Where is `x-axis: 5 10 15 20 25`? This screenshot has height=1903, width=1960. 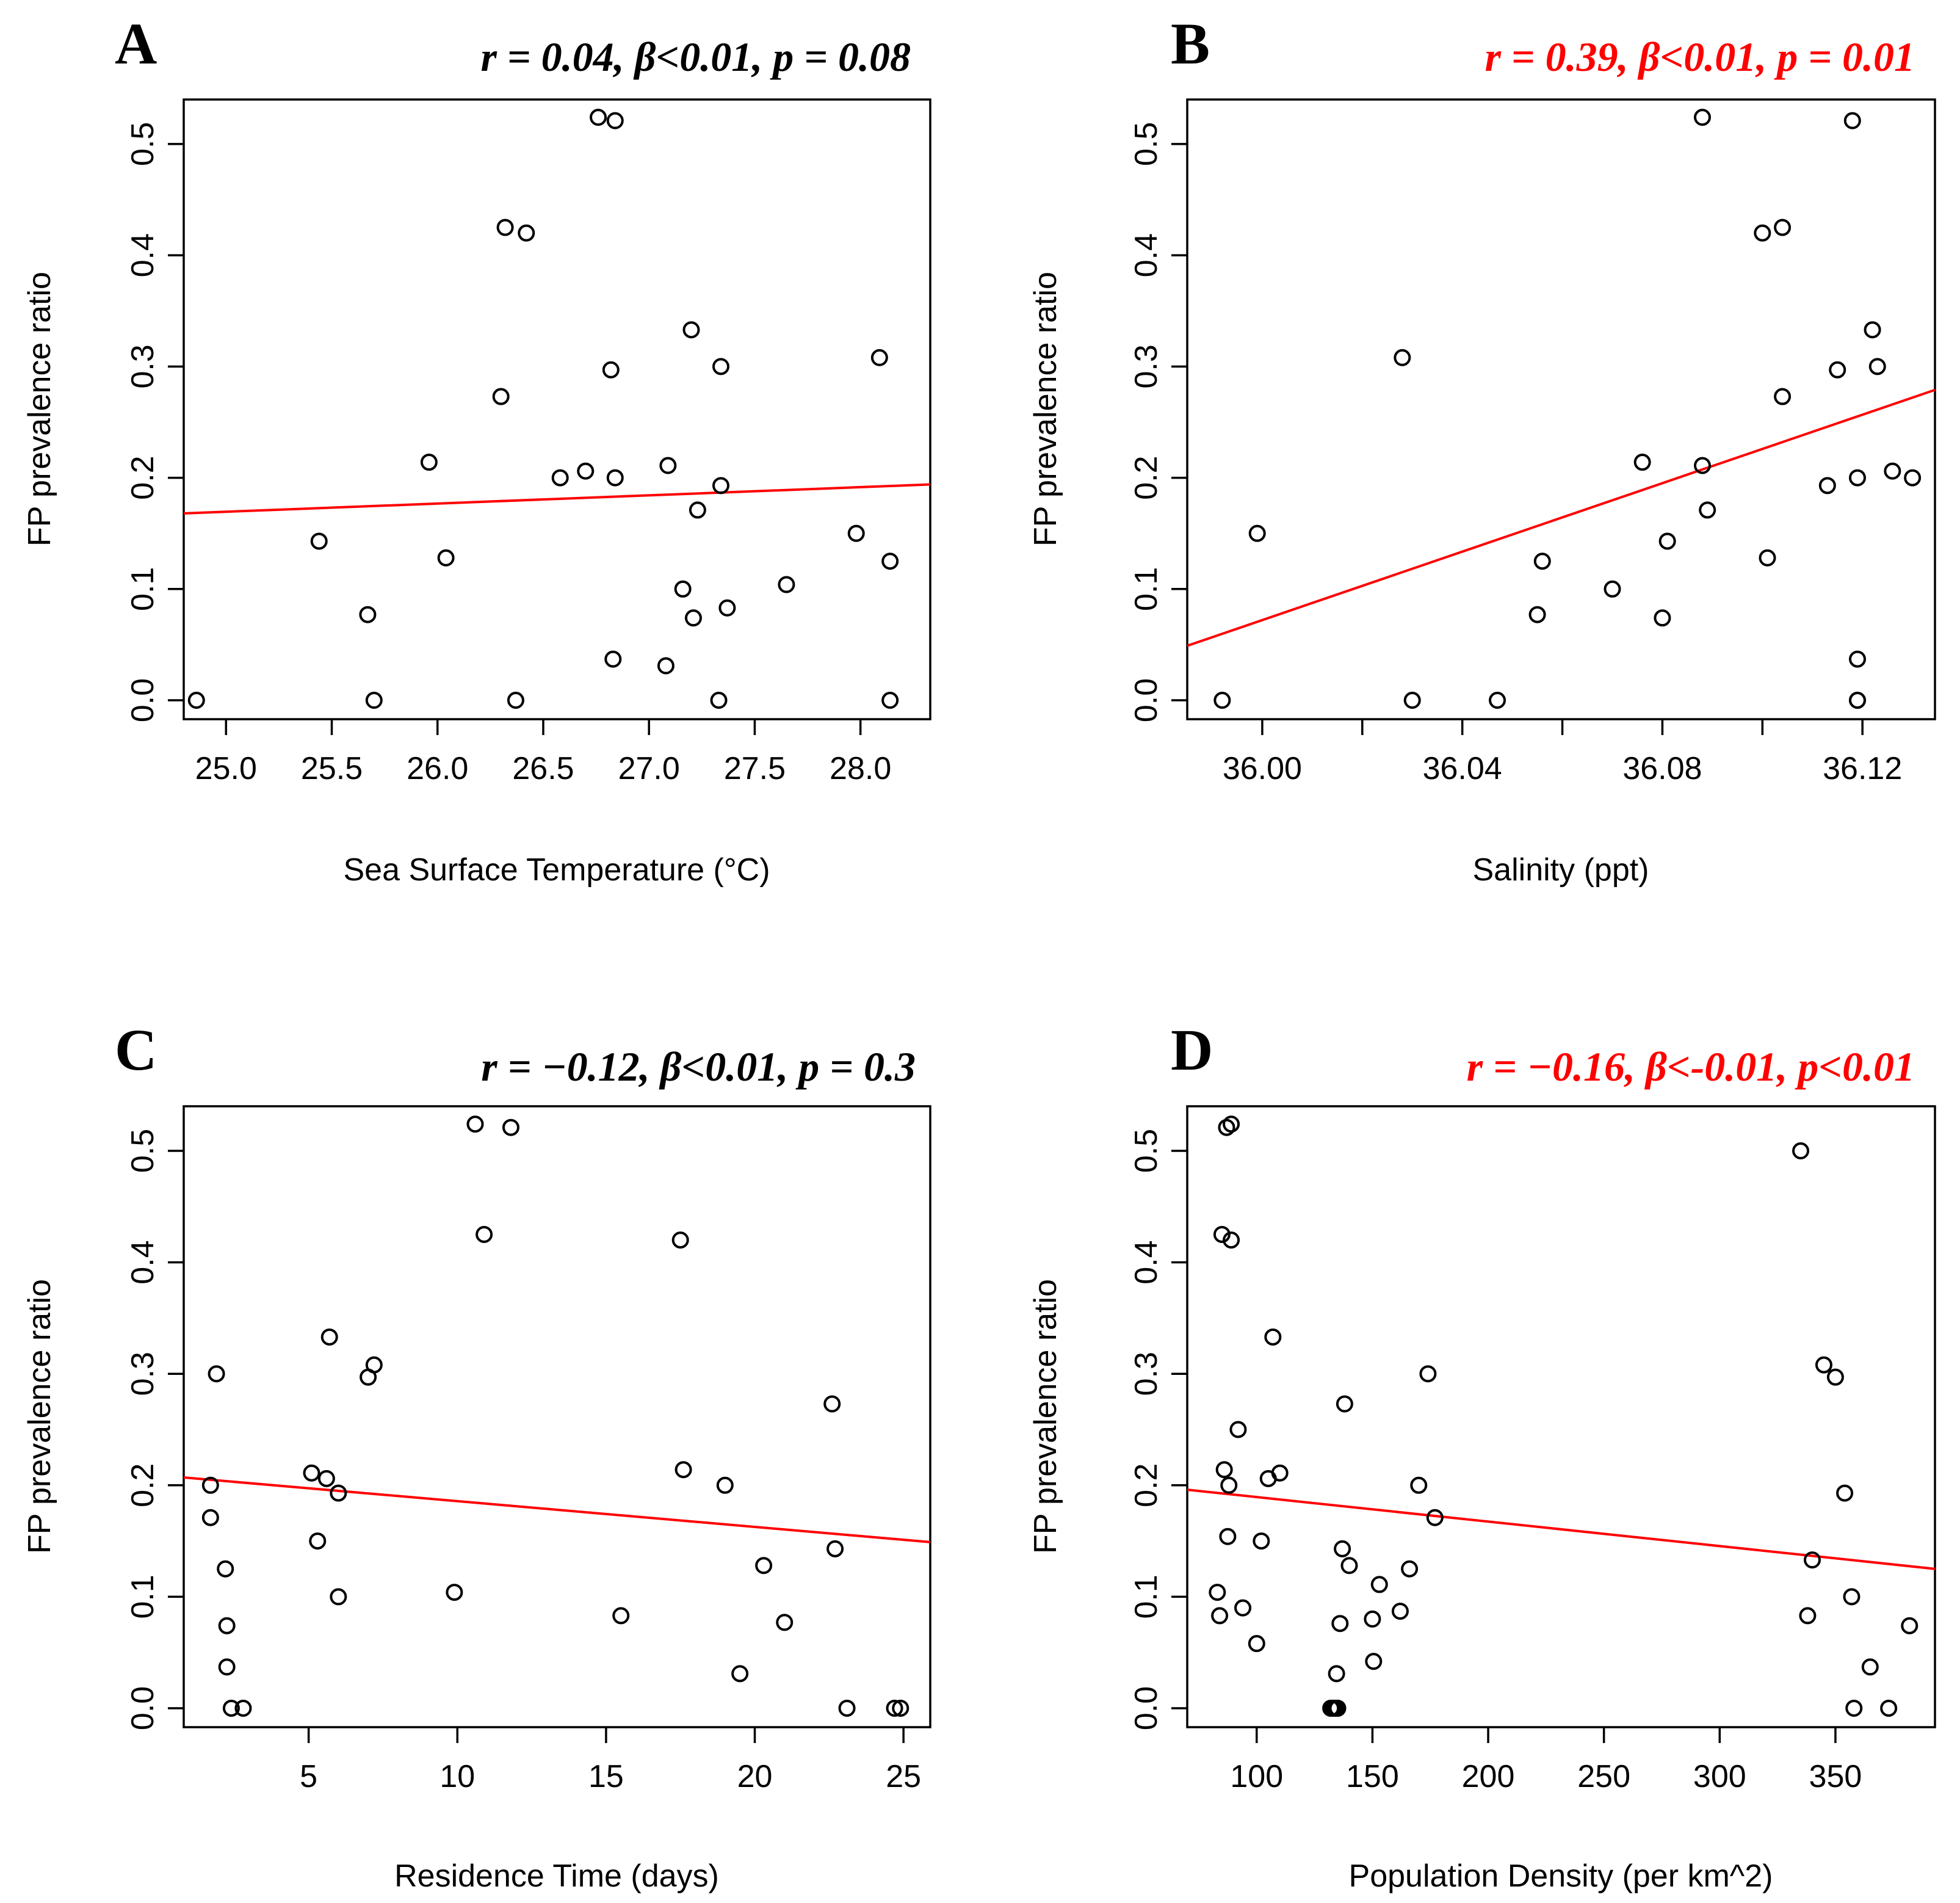
x-axis: 5 10 15 20 25 is located at coordinates (611, 1760).